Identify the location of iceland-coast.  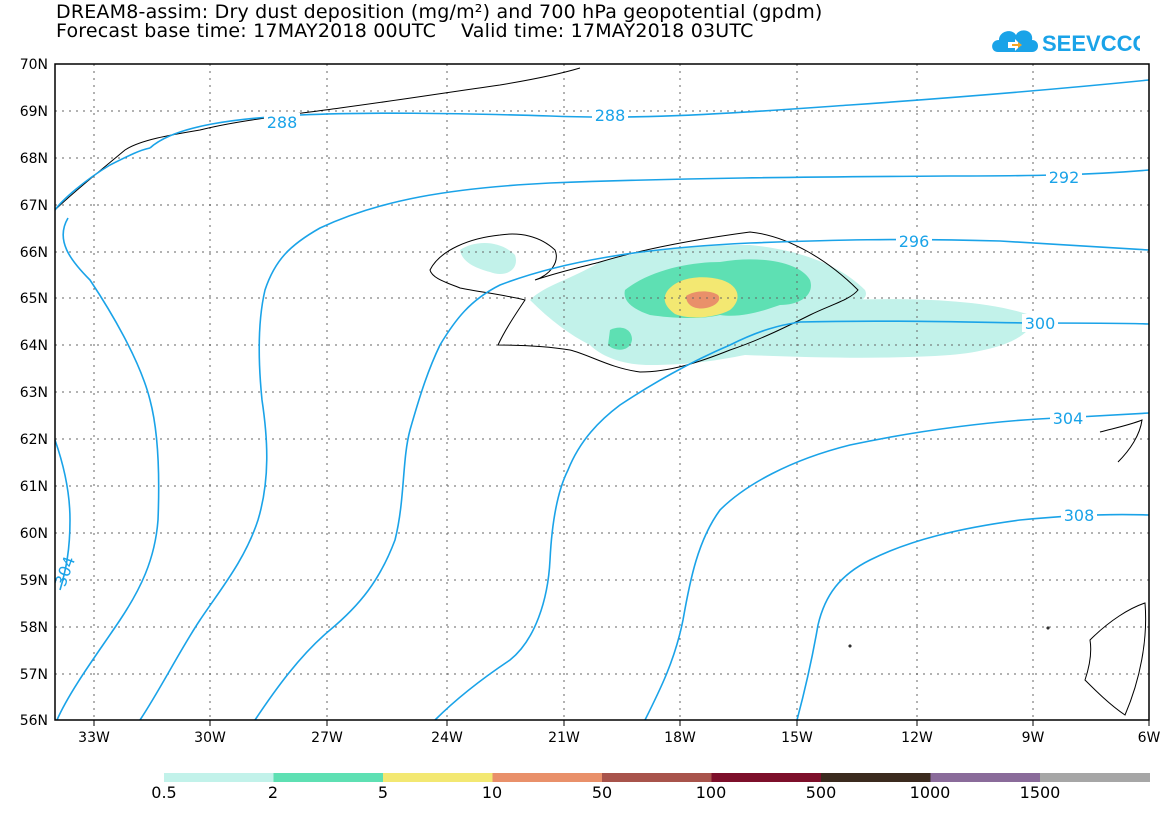
(644, 302).